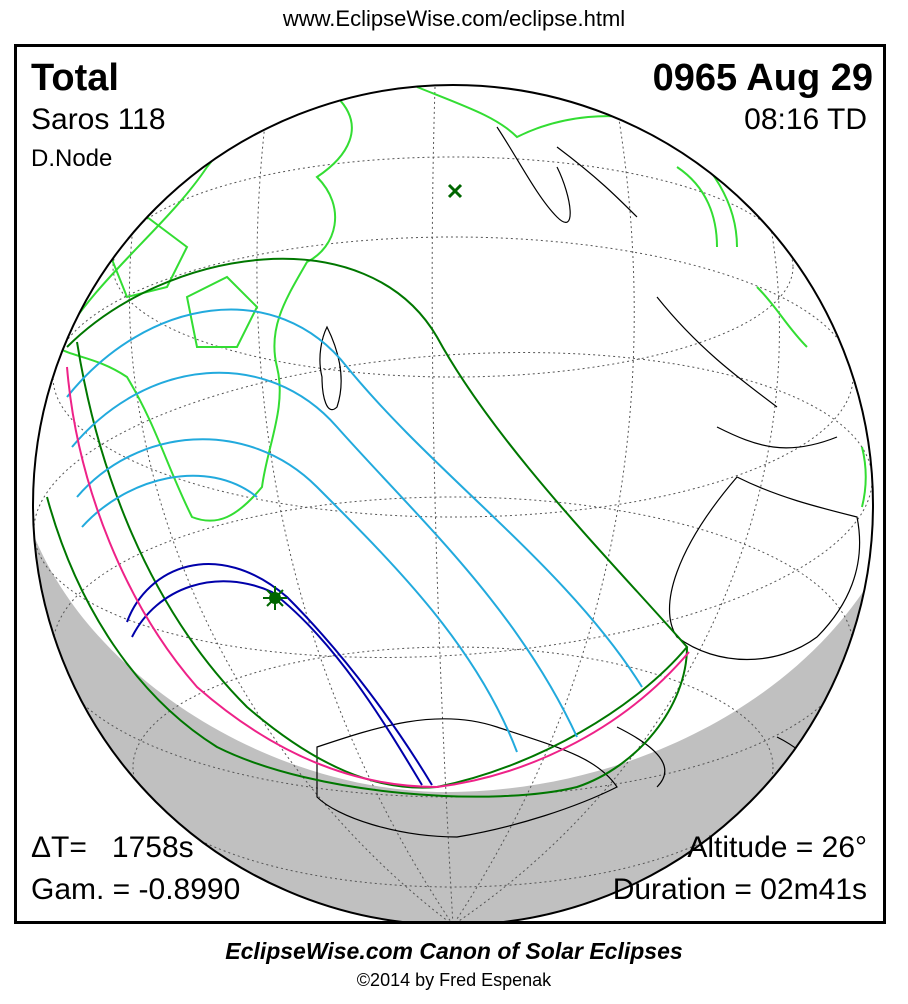 This screenshot has width=908, height=1004. What do you see at coordinates (454, 18) in the screenshot?
I see `site-url: www.EclipseWise.com/eclipse.html` at bounding box center [454, 18].